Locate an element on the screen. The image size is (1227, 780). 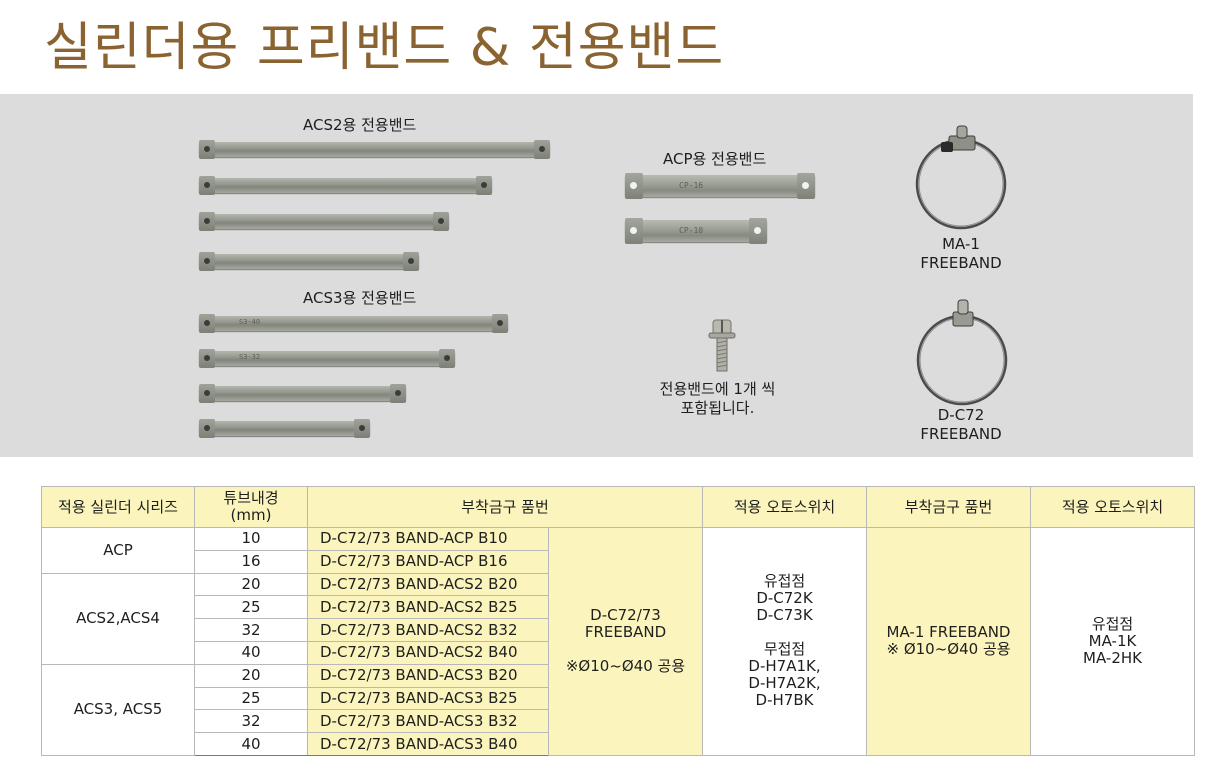
table-row: ACS3, ACS5 20 D-C72/73 BAND-ACS3 B20 is located at coordinates (618, 709).